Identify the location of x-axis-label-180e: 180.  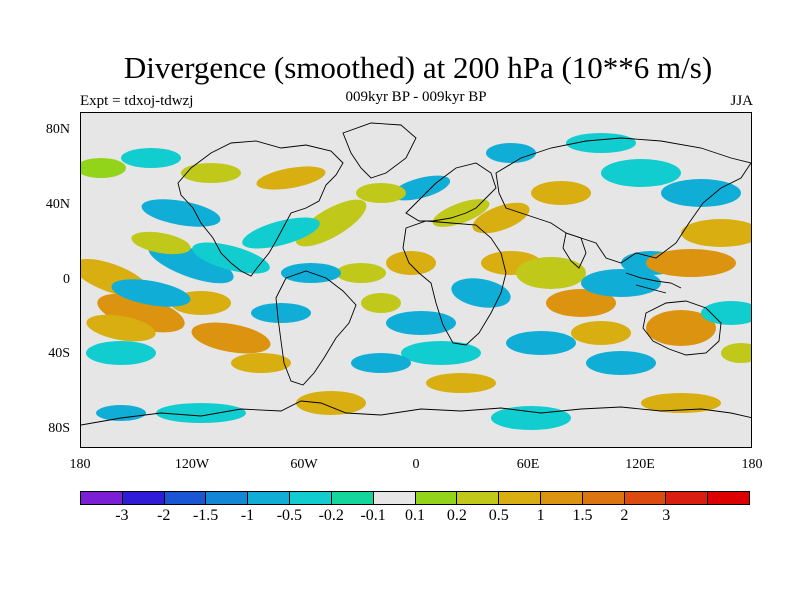
(752, 464).